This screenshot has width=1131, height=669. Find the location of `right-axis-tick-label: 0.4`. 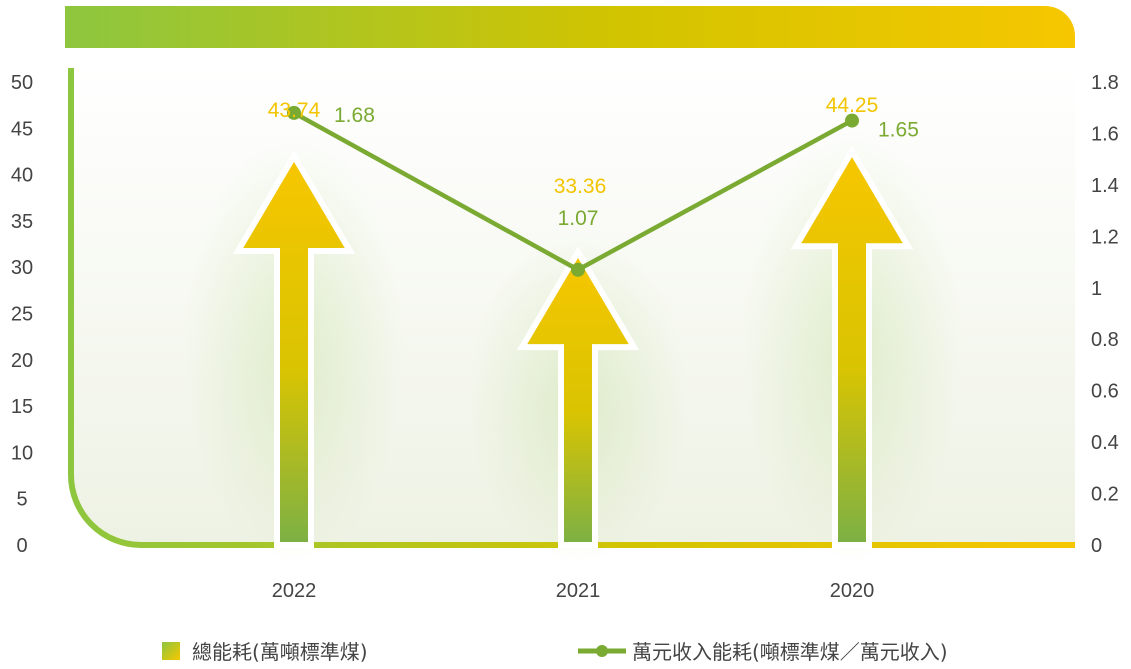

right-axis-tick-label: 0.4 is located at coordinates (1105, 443).